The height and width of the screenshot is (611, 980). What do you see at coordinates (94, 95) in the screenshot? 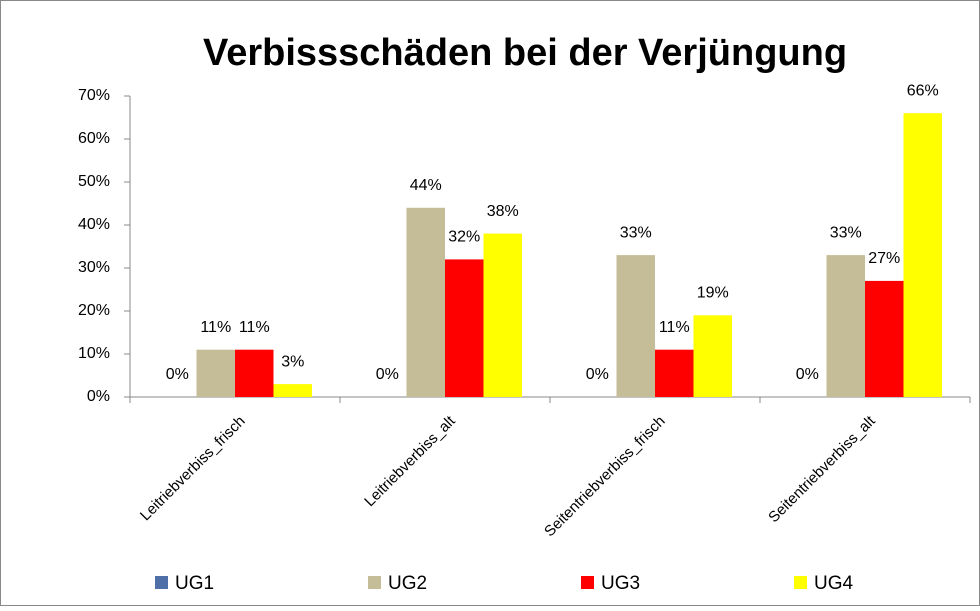
I see `y-tick-label: 70%` at bounding box center [94, 95].